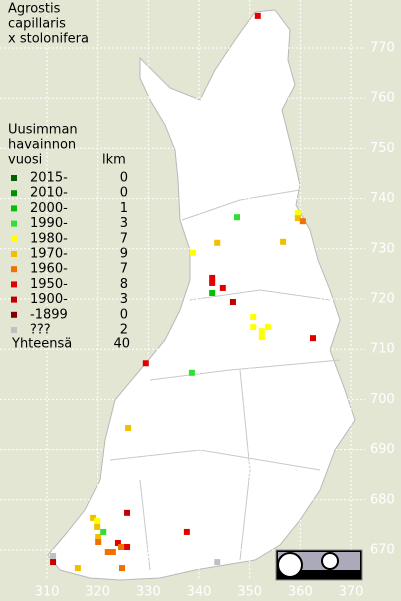 This screenshot has width=401, height=601. I want to click on legend-count: 9, so click(124, 254).